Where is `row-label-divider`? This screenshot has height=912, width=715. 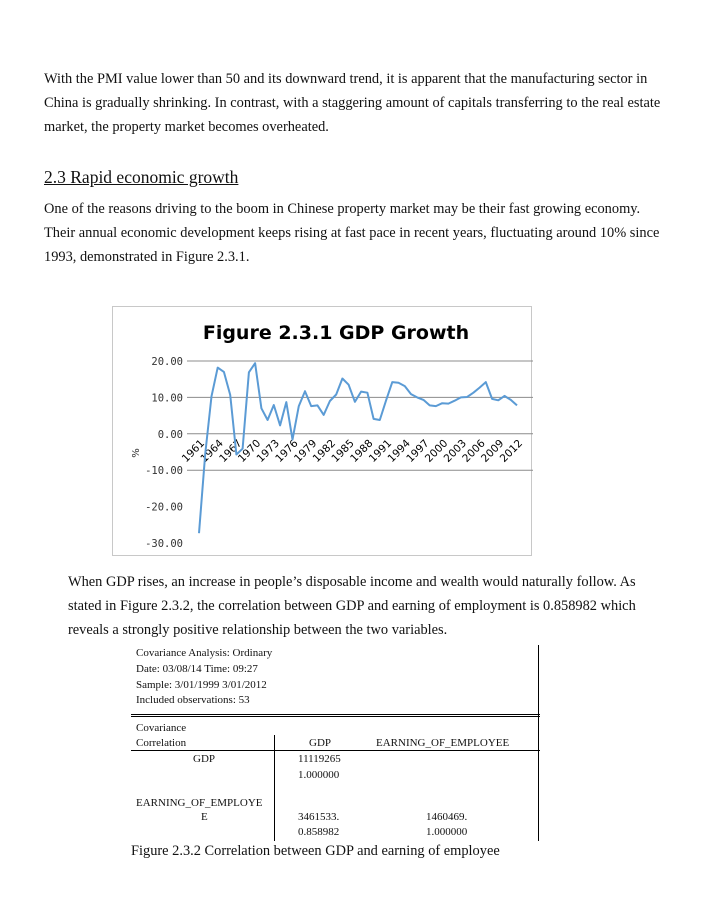
row-label-divider is located at coordinates (274, 788).